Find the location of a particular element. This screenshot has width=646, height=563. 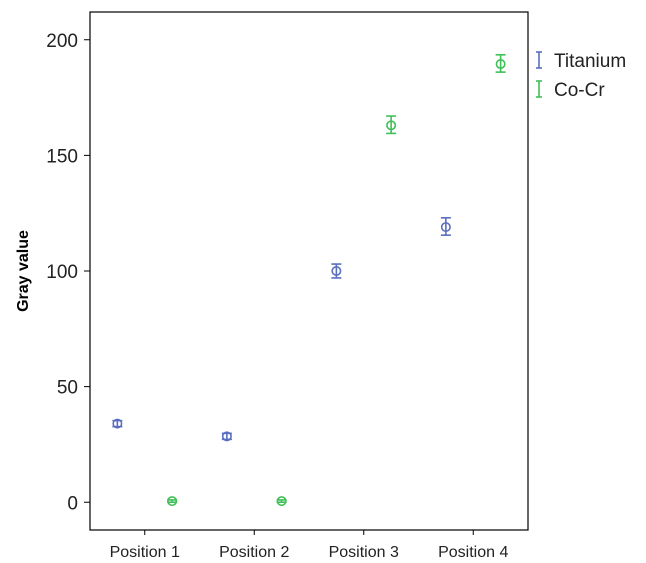

x-tick-label: Position 1 is located at coordinates (145, 552).